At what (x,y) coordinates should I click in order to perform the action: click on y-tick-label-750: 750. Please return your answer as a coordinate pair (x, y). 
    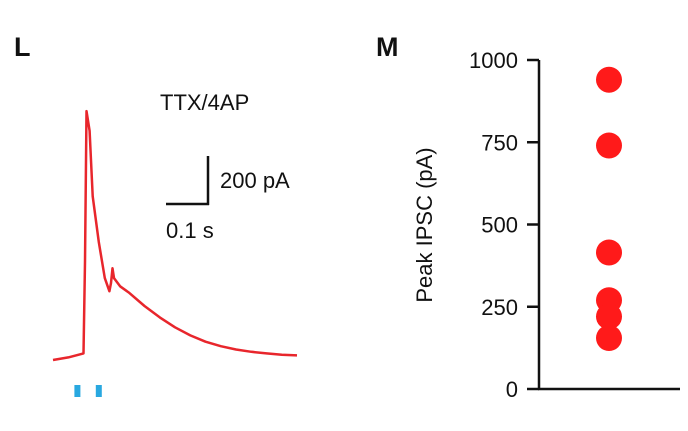
    Looking at the image, I should click on (499, 142).